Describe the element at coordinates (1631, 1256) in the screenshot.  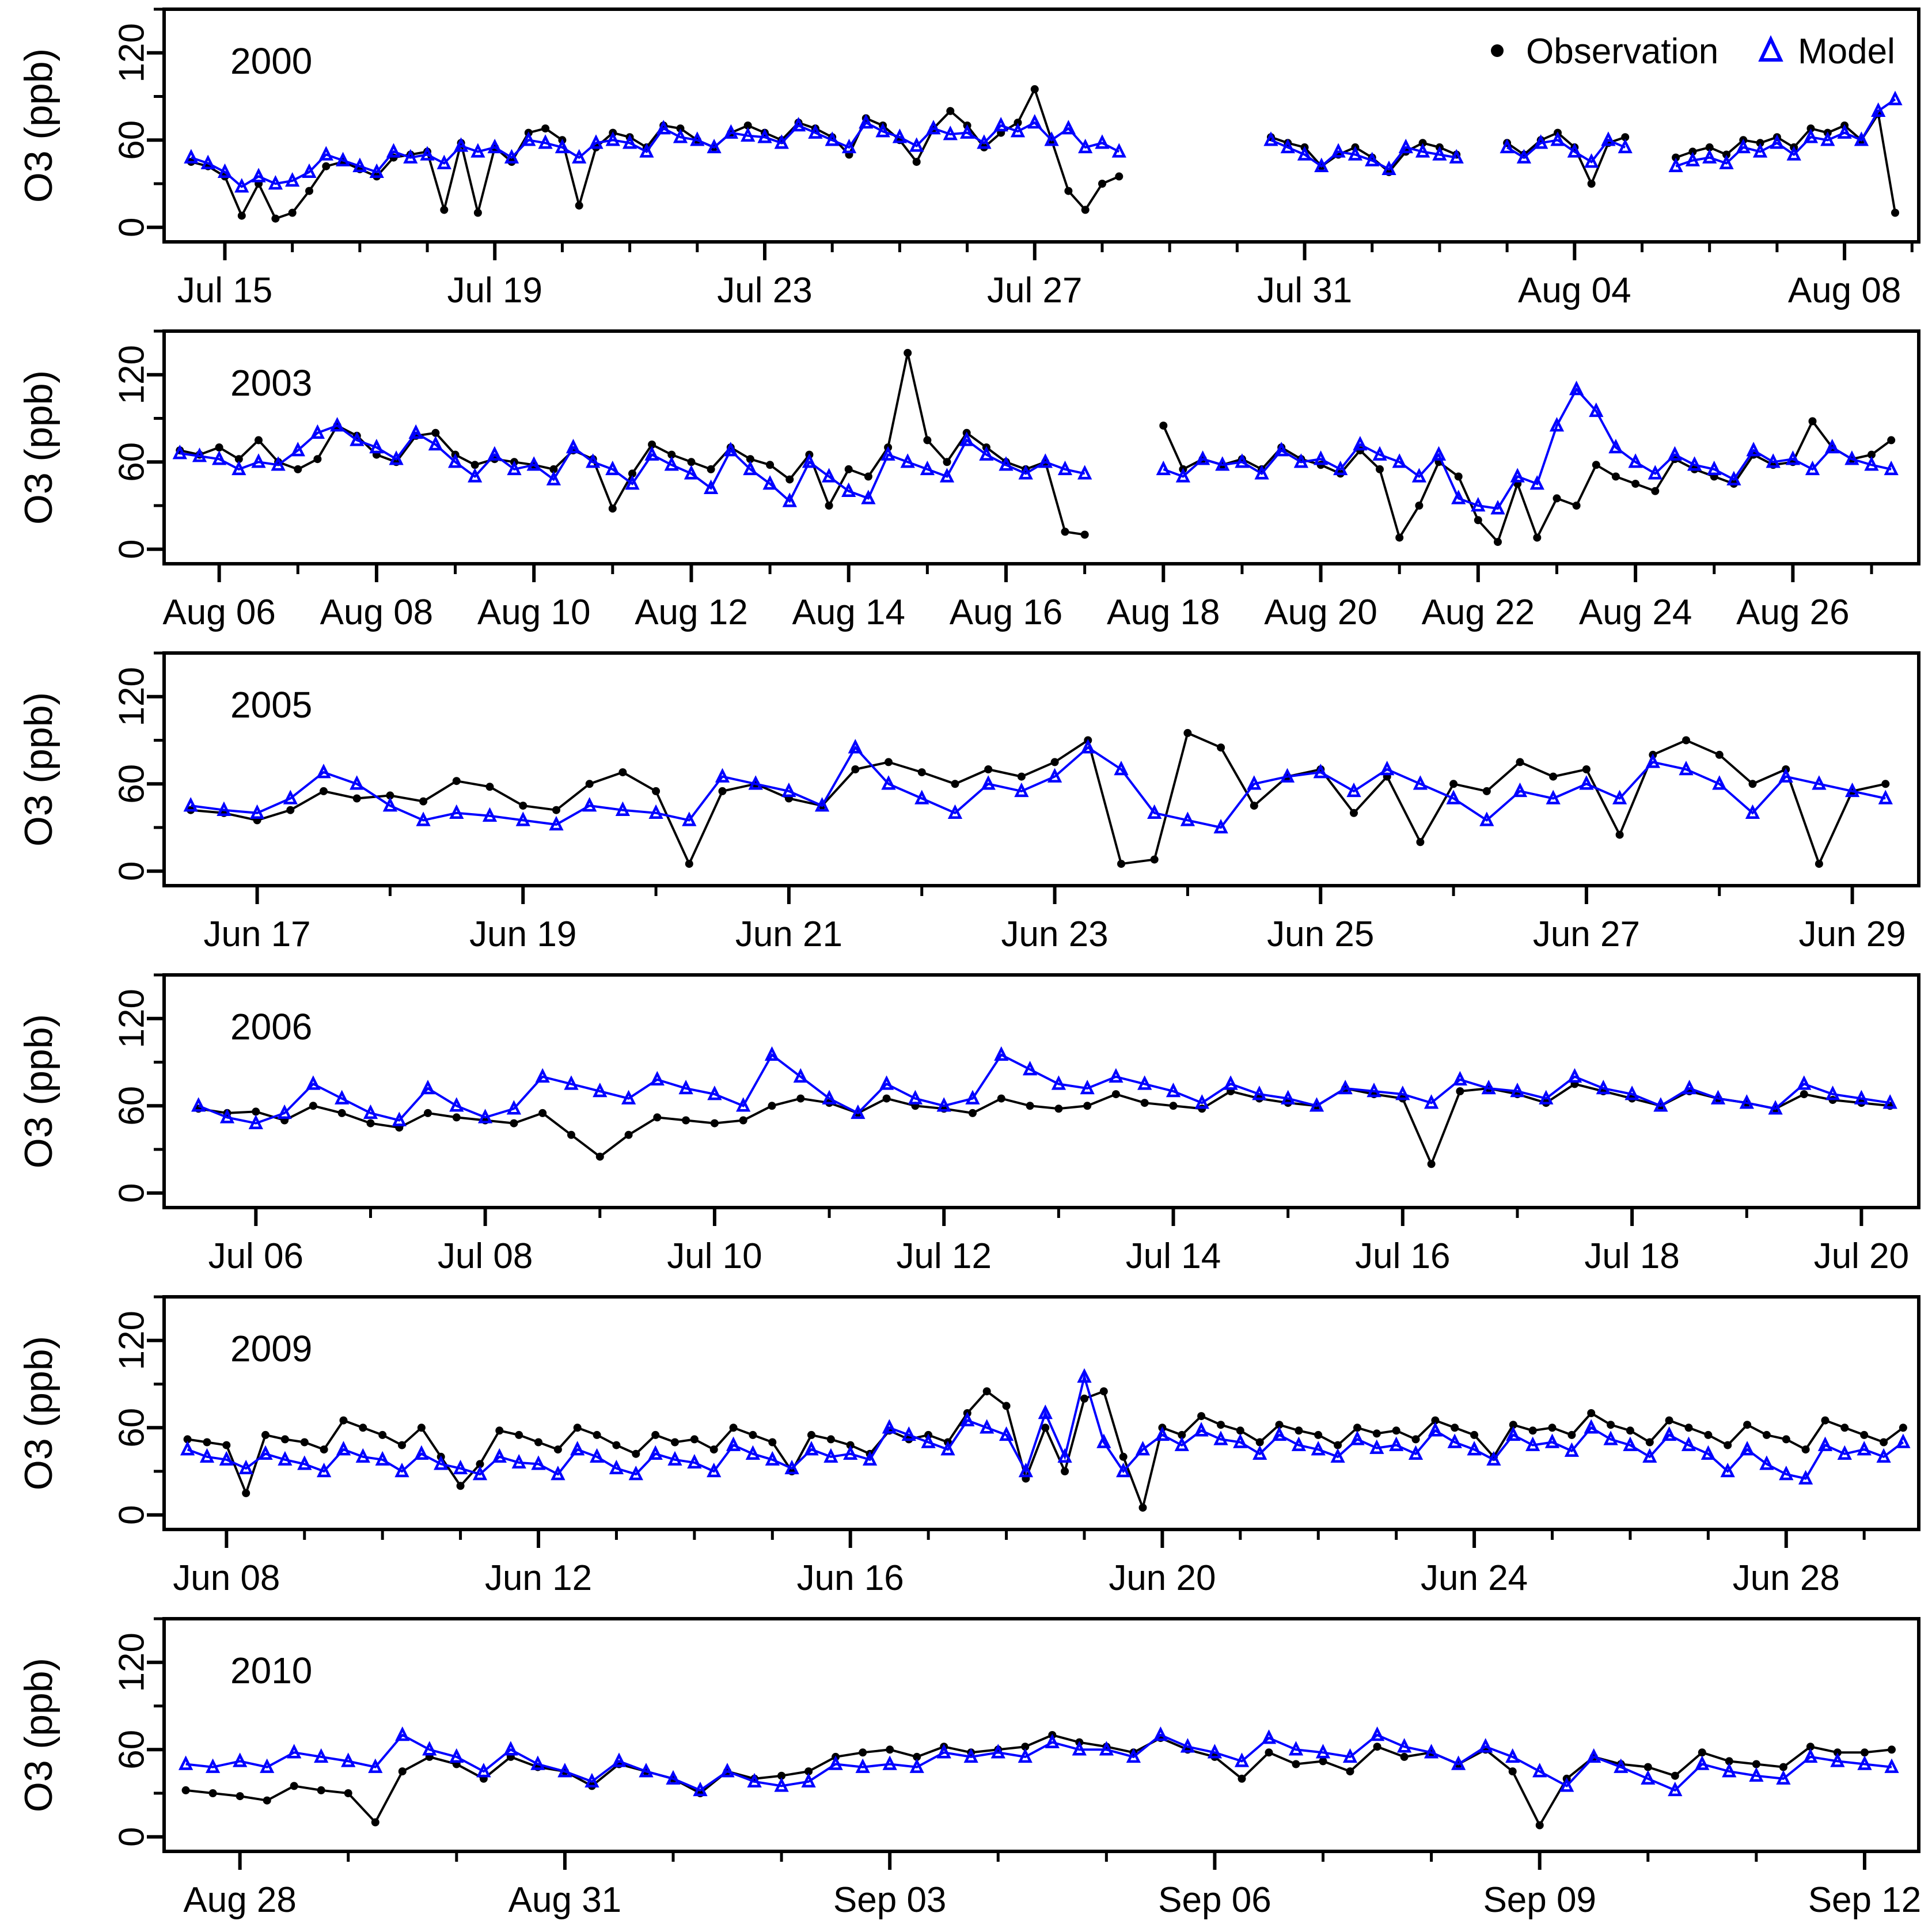
I see `x-tick-label: Jul 18` at that location.